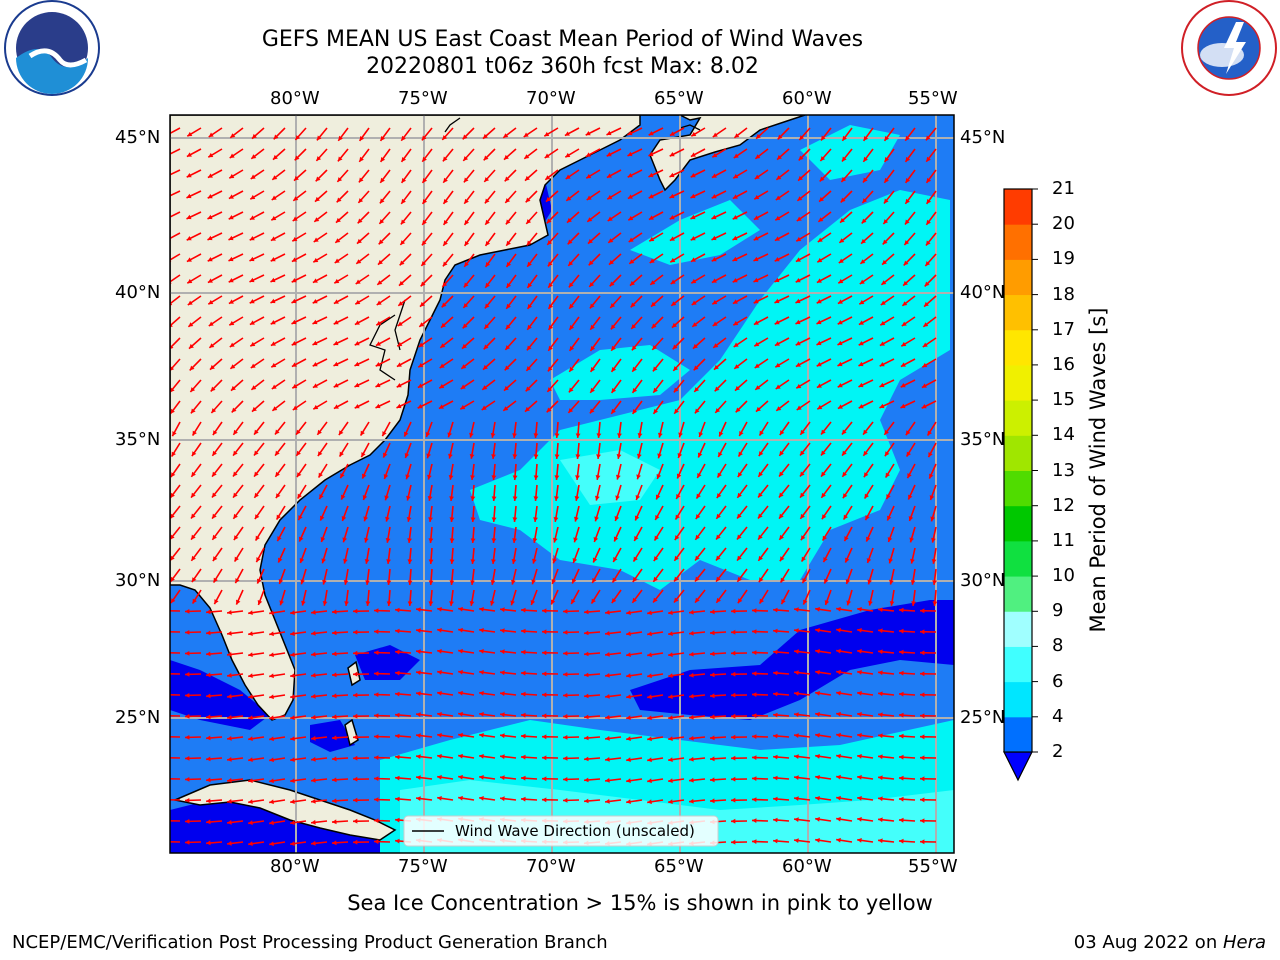  I want to click on colorbar-tick-label: 20, so click(1063, 224).